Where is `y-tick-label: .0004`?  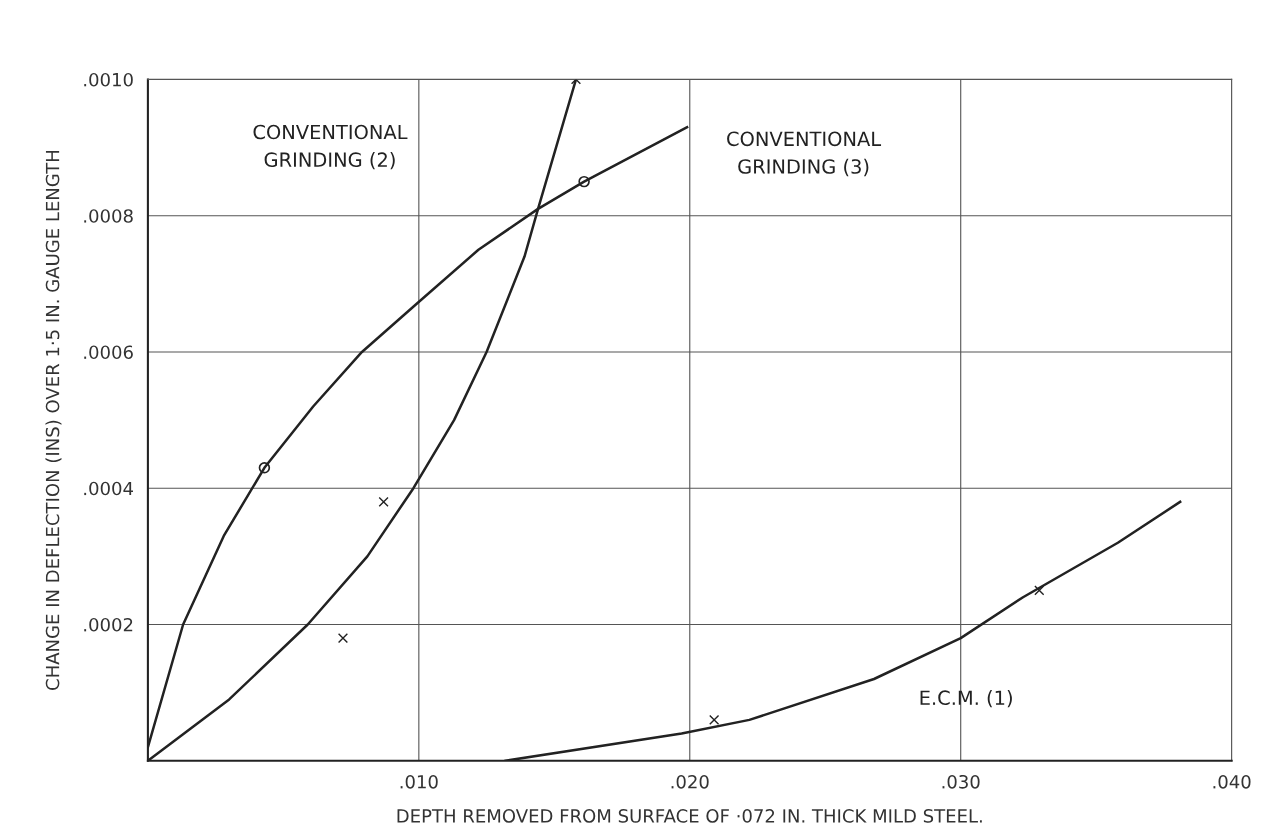
y-tick-label: .0004 is located at coordinates (108, 488).